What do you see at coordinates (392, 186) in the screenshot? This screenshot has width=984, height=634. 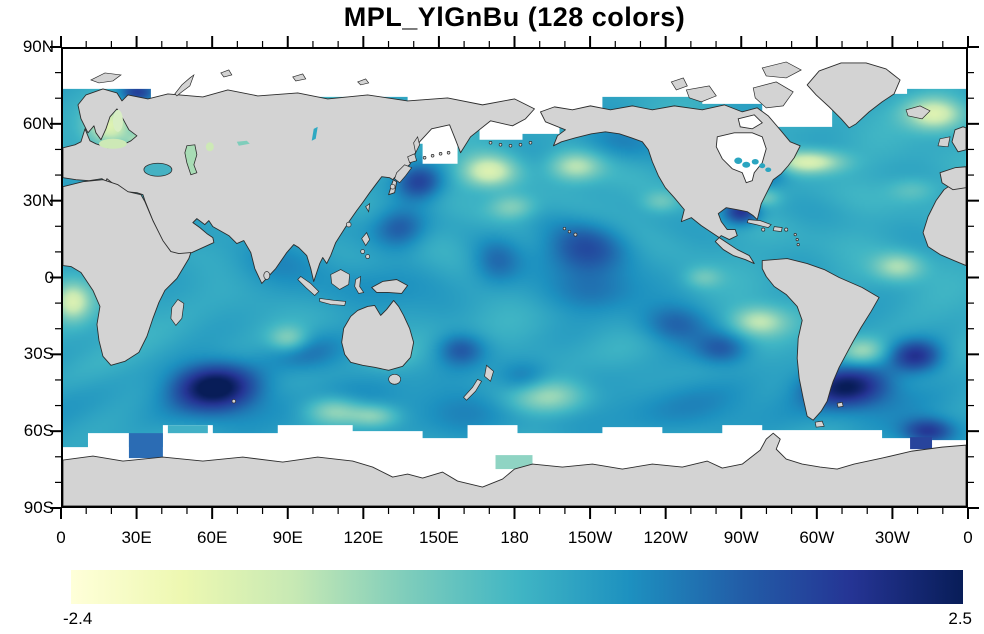 I see `kyushu-island` at bounding box center [392, 186].